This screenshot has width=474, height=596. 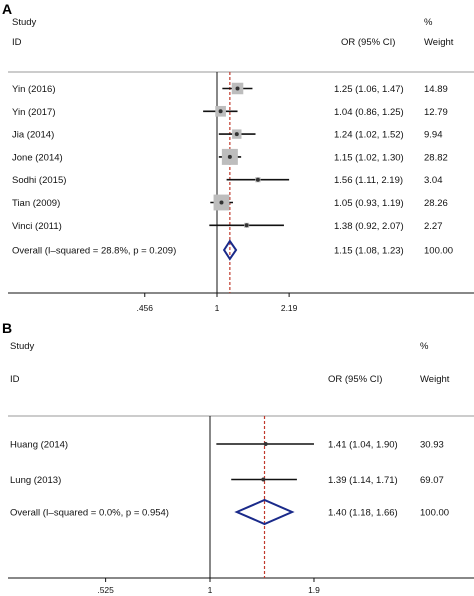 What do you see at coordinates (428, 22) in the screenshot?
I see `panel-a-header-pct: %` at bounding box center [428, 22].